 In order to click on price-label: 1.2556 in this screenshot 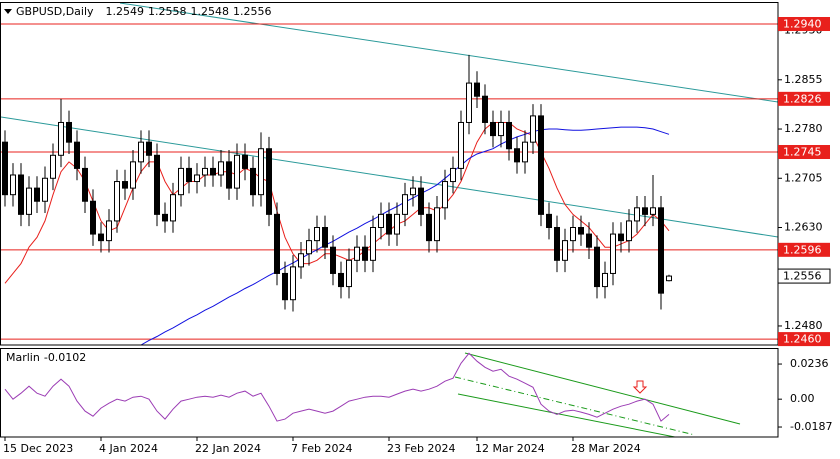, I will do `click(802, 276)`.